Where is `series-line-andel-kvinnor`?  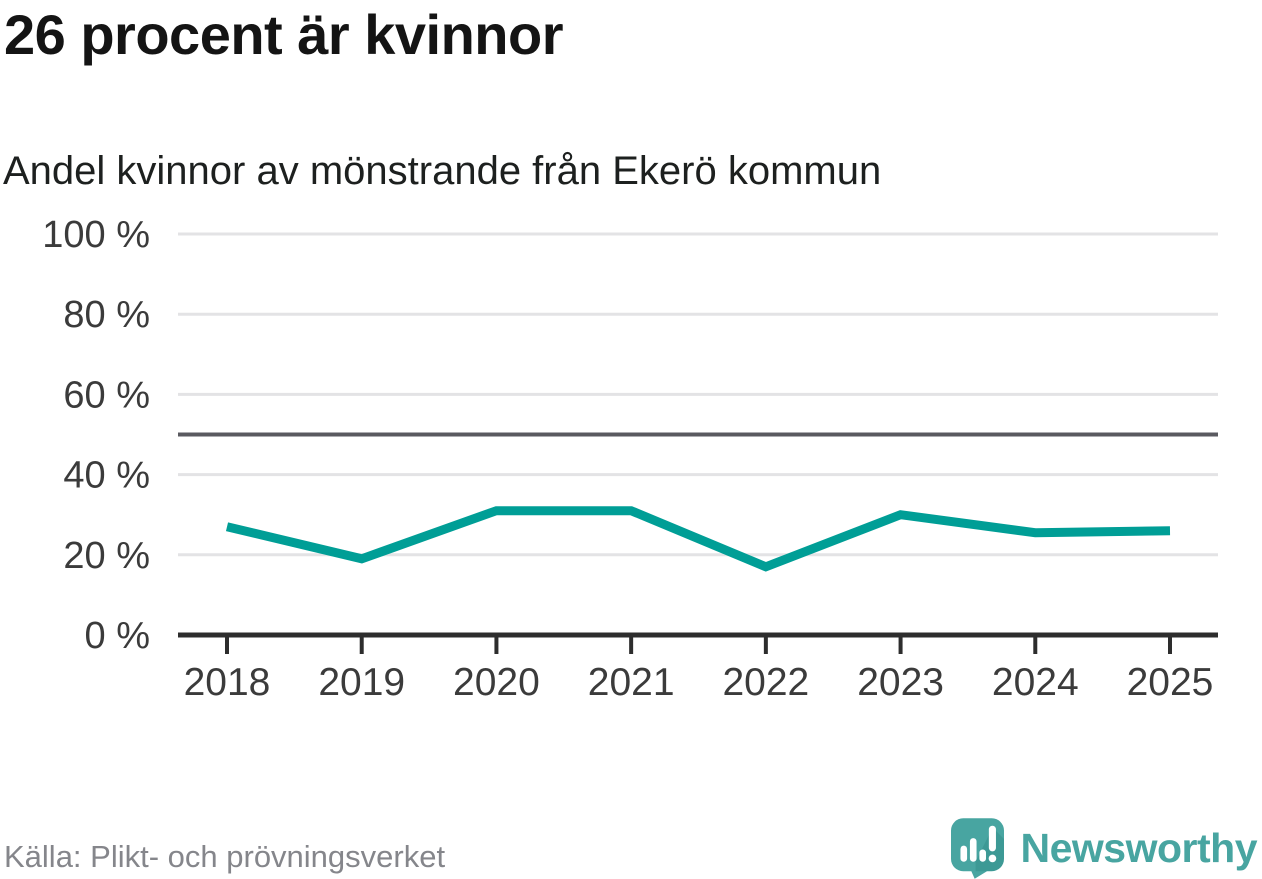 series-line-andel-kvinnor is located at coordinates (698, 539).